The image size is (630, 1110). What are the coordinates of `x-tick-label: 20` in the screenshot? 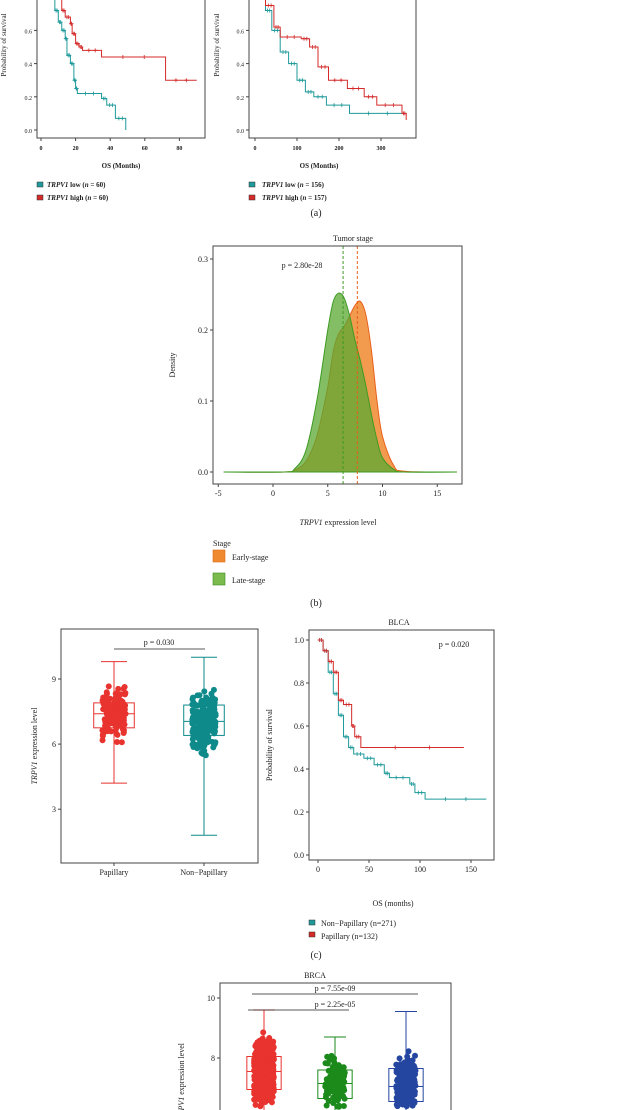 It's located at (76, 149).